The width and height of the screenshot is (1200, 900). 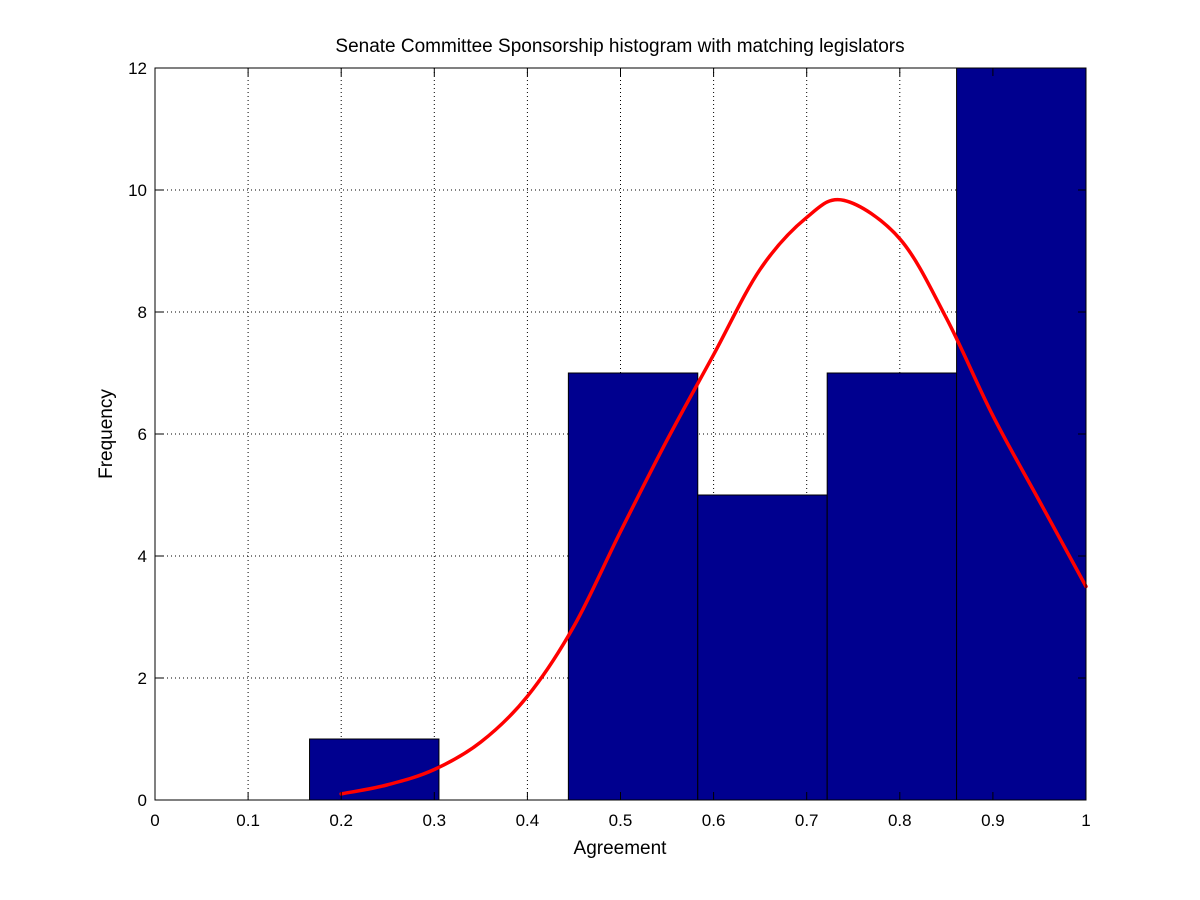 I want to click on y-tick-label: 6, so click(x=142, y=434).